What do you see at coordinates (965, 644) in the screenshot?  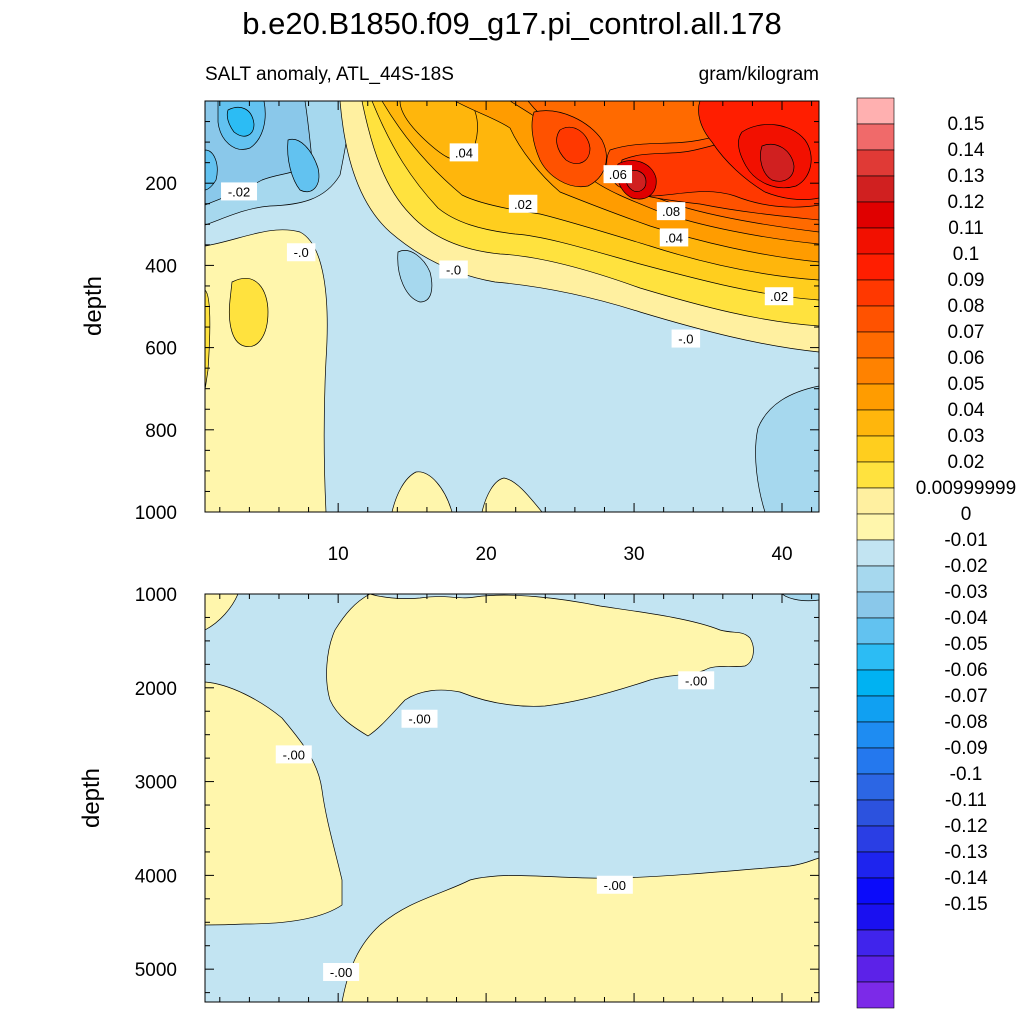 I see `colorbar-label: -0.05` at bounding box center [965, 644].